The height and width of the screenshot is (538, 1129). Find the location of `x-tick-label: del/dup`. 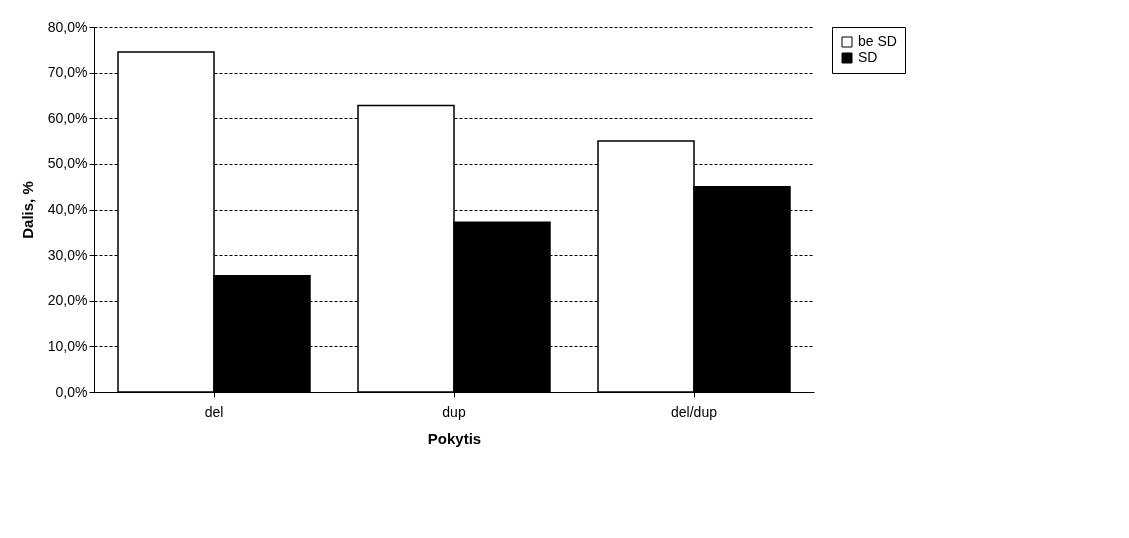

x-tick-label: del/dup is located at coordinates (694, 411).